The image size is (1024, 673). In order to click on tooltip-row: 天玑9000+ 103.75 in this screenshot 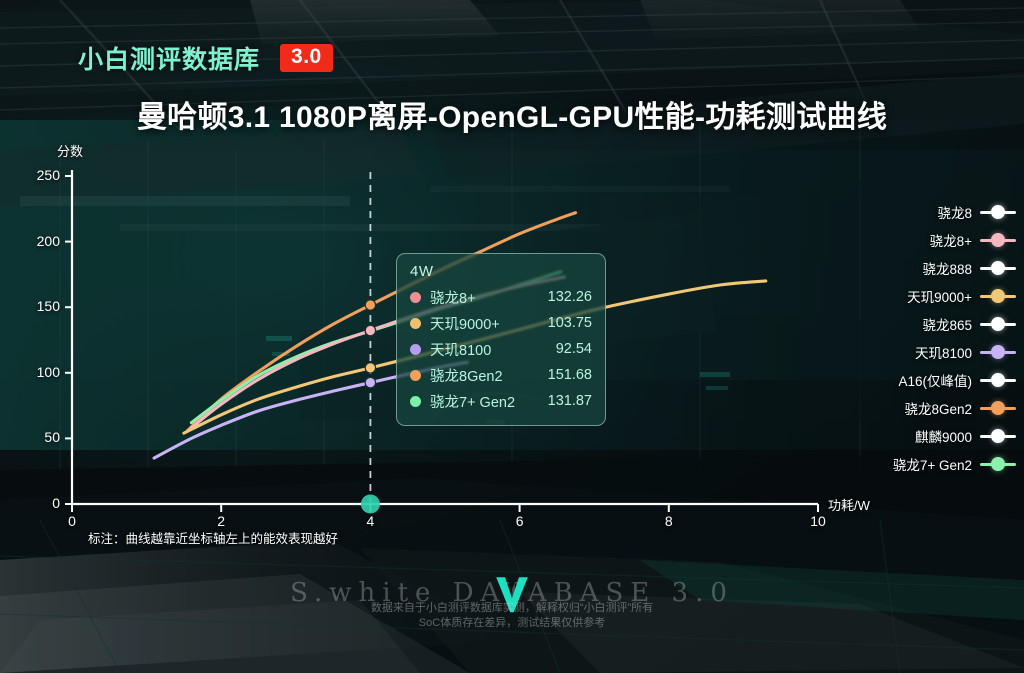, I will do `click(501, 323)`.